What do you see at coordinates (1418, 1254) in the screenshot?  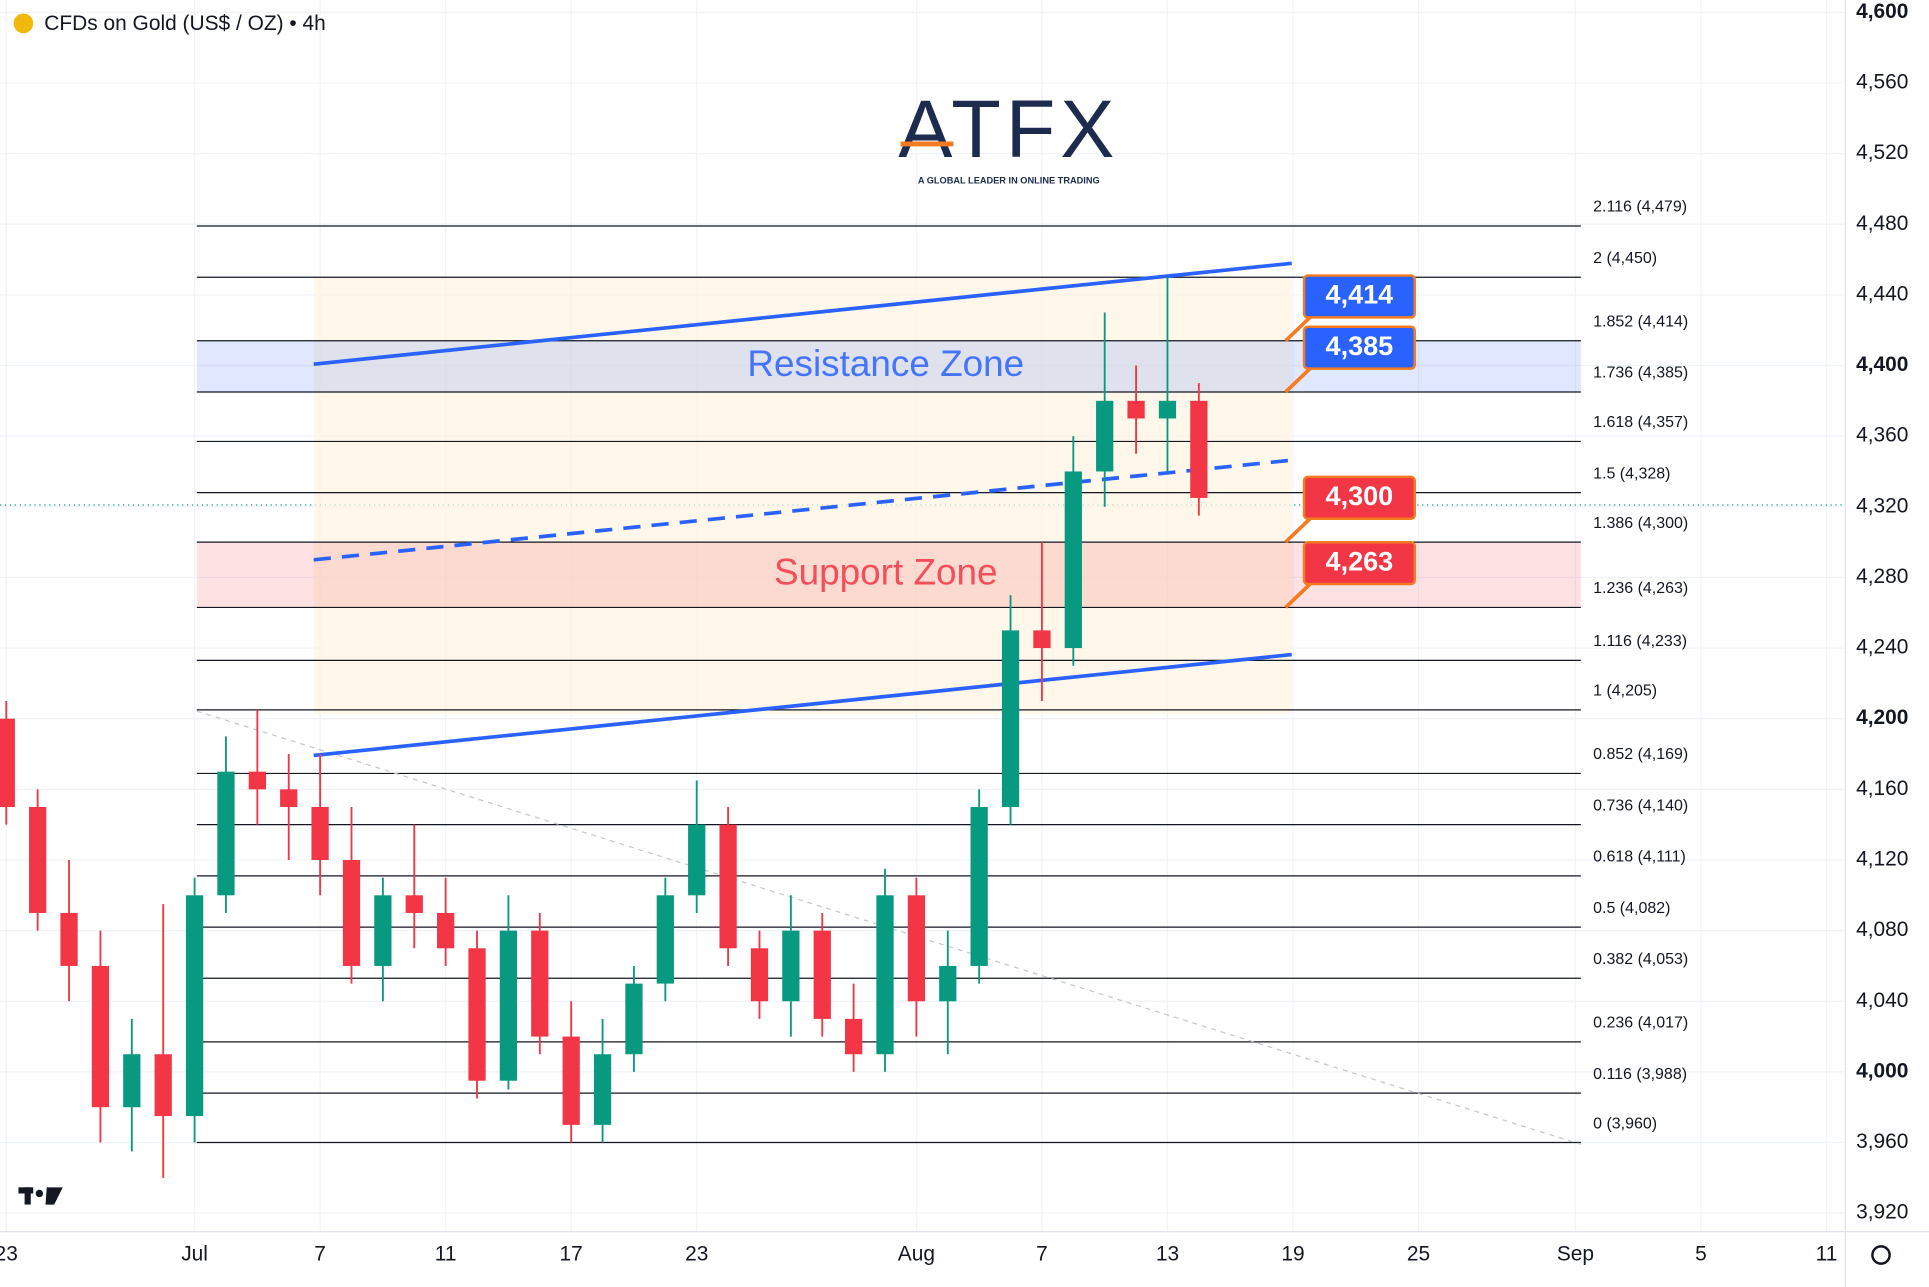 I see `x-tick-label: 25` at bounding box center [1418, 1254].